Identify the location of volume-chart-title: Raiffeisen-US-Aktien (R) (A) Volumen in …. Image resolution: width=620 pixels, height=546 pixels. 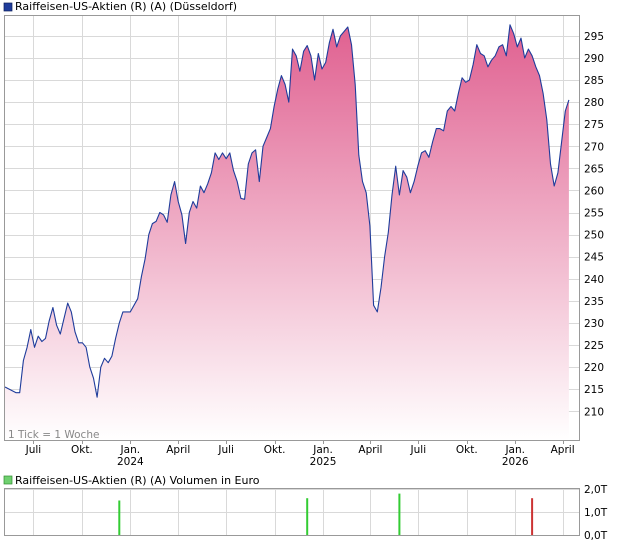
(137, 480).